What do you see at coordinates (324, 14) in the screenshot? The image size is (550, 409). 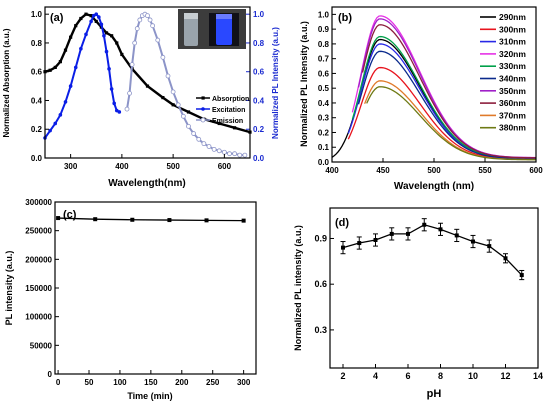 I see `y-tick-label: 1.0` at bounding box center [324, 14].